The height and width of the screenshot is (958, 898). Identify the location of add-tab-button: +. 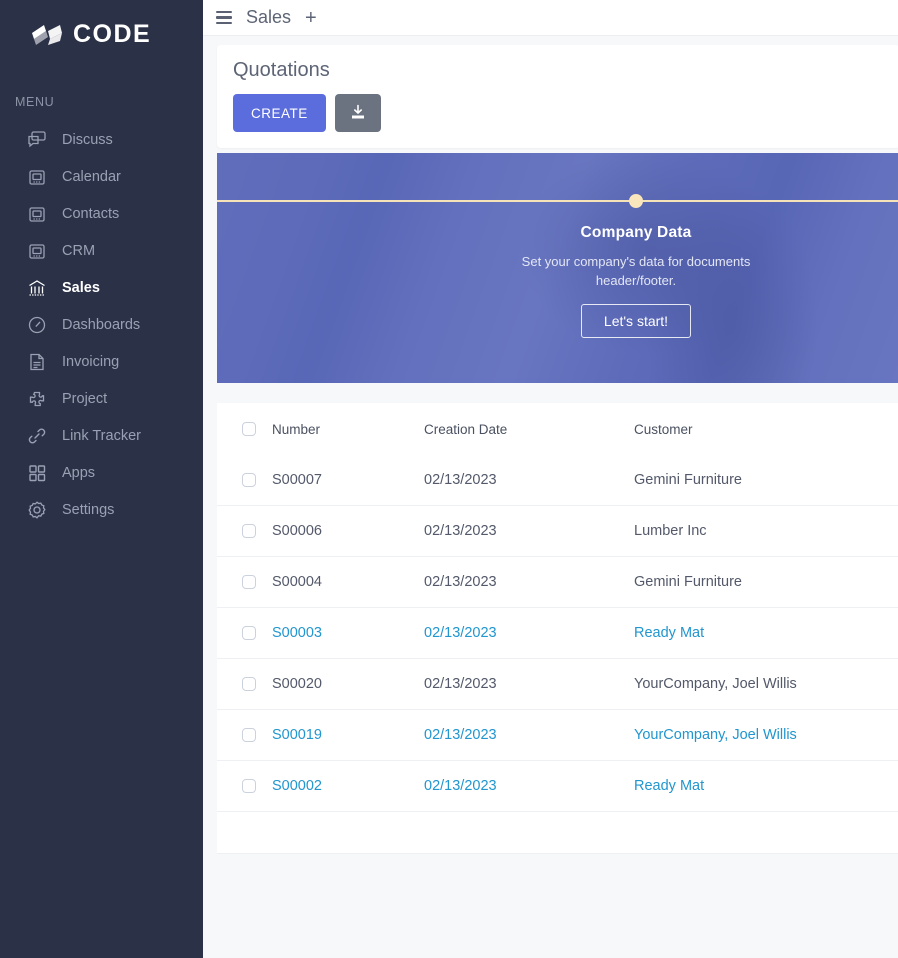
(311, 17).